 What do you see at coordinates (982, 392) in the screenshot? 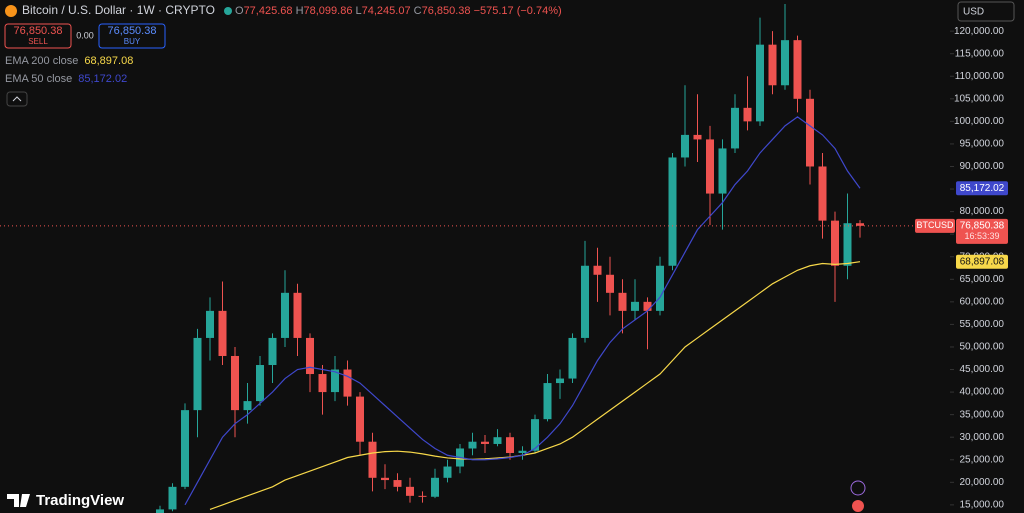
I see `y-tick-label: 40,000.00` at bounding box center [982, 392].